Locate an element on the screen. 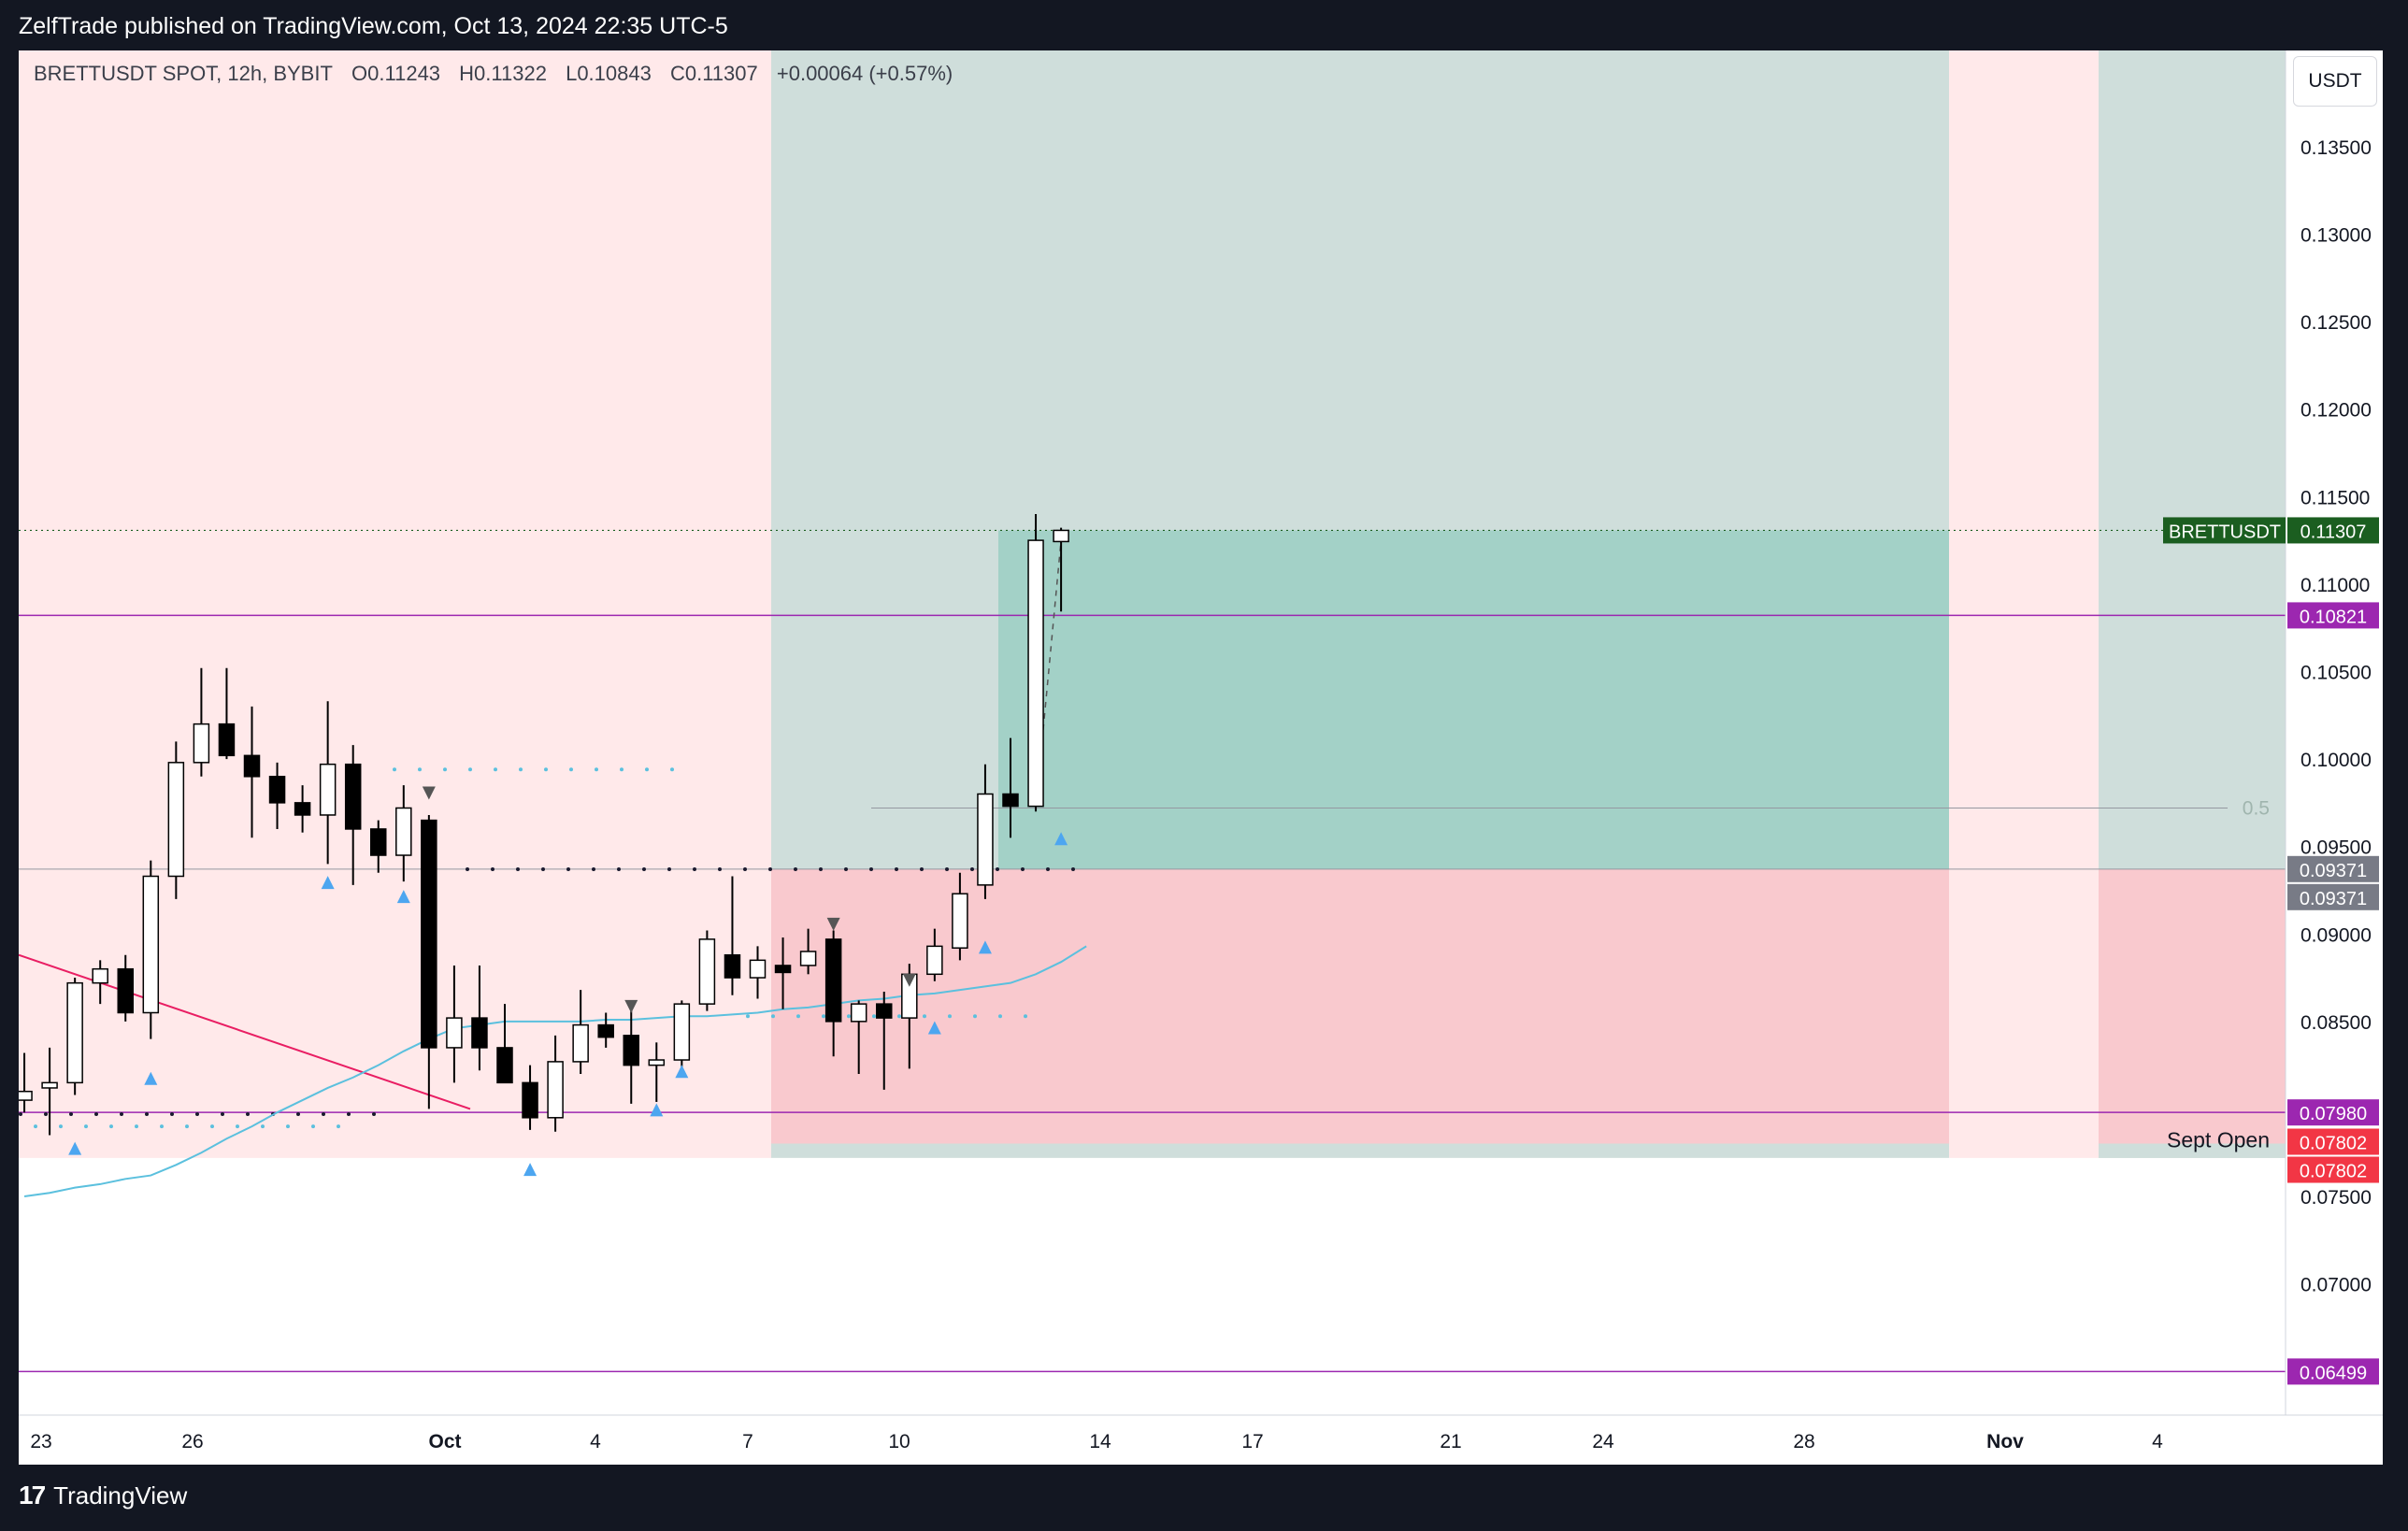  tradingview-logo: 17 TradingView is located at coordinates (103, 1495).